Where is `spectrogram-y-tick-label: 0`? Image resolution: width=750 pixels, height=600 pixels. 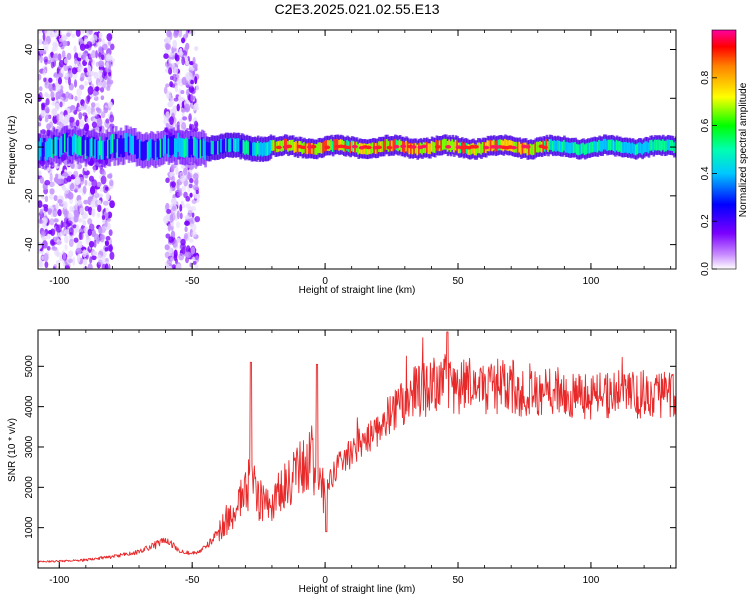 spectrogram-y-tick-label: 0 is located at coordinates (29, 147).